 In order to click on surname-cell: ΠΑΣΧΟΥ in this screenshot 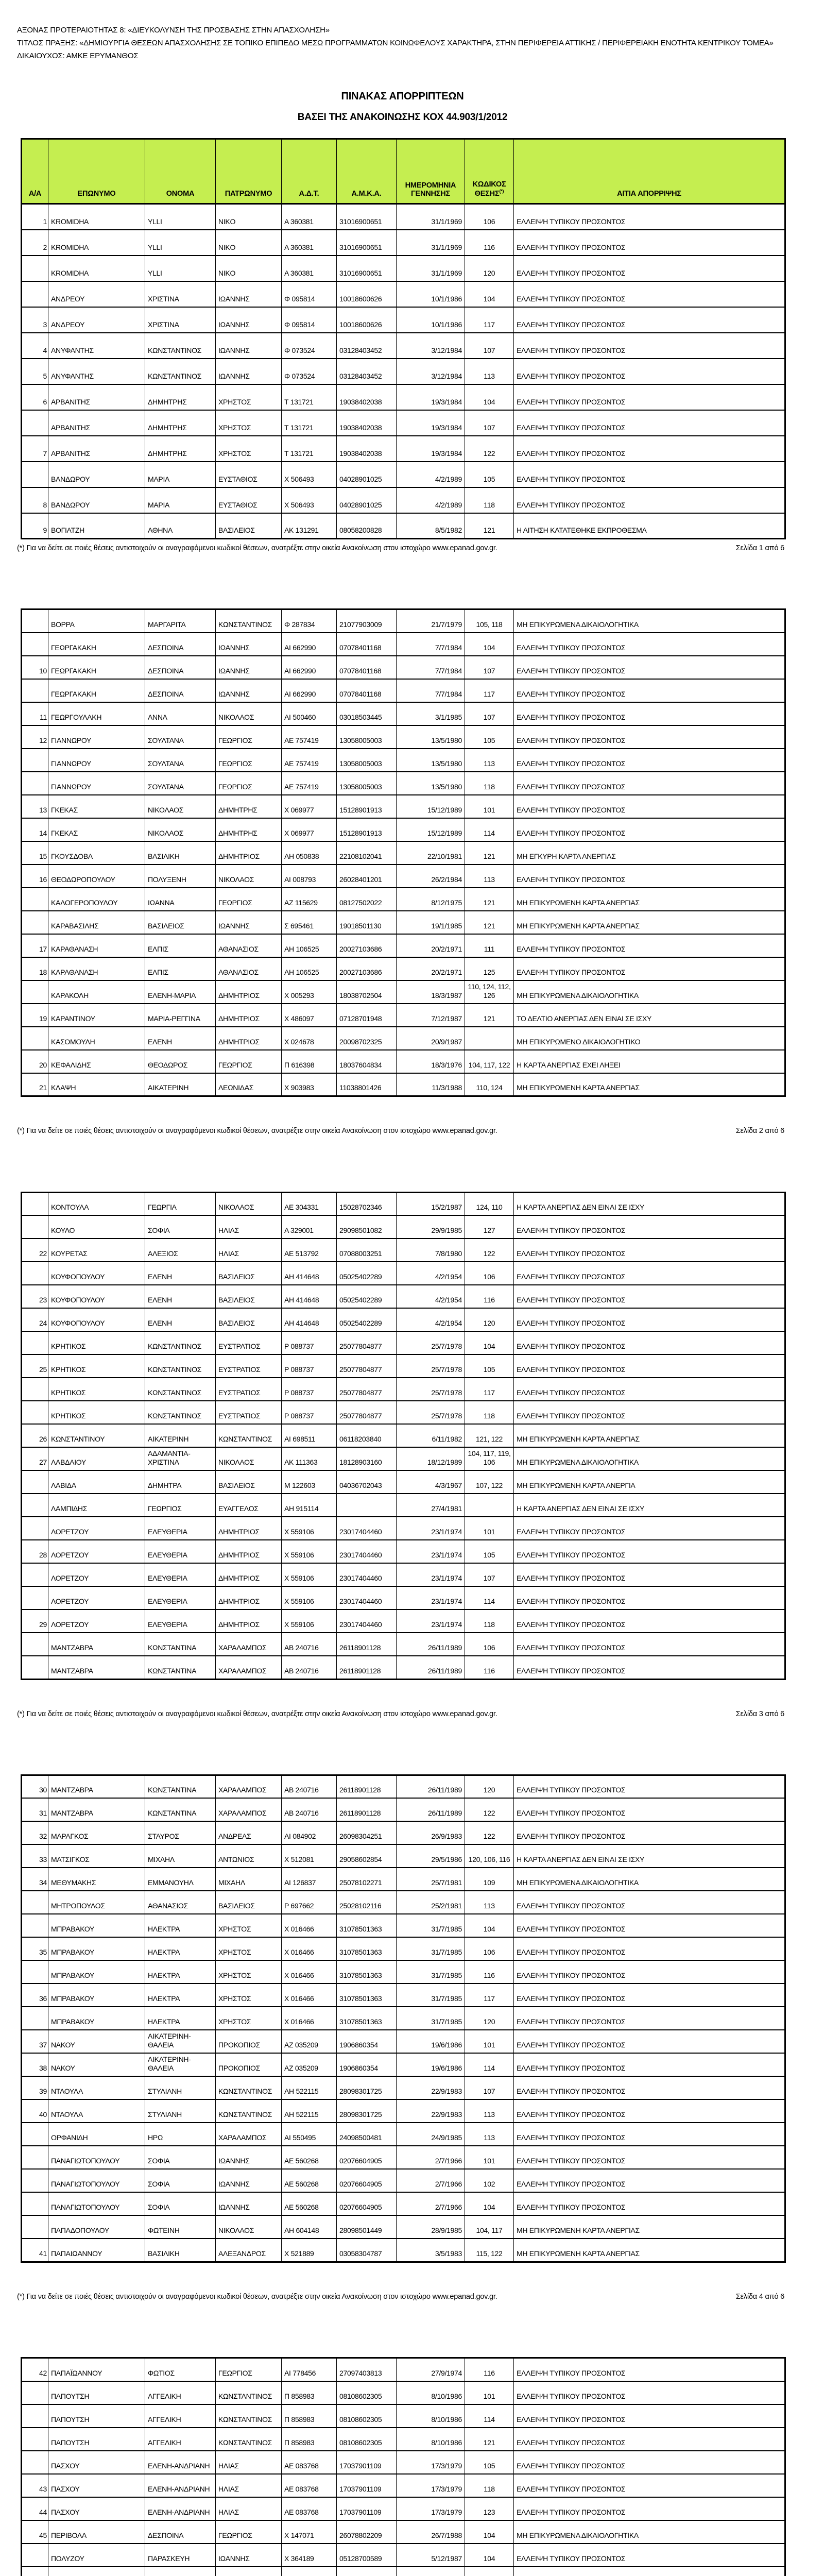, I will do `click(96, 2462)`.